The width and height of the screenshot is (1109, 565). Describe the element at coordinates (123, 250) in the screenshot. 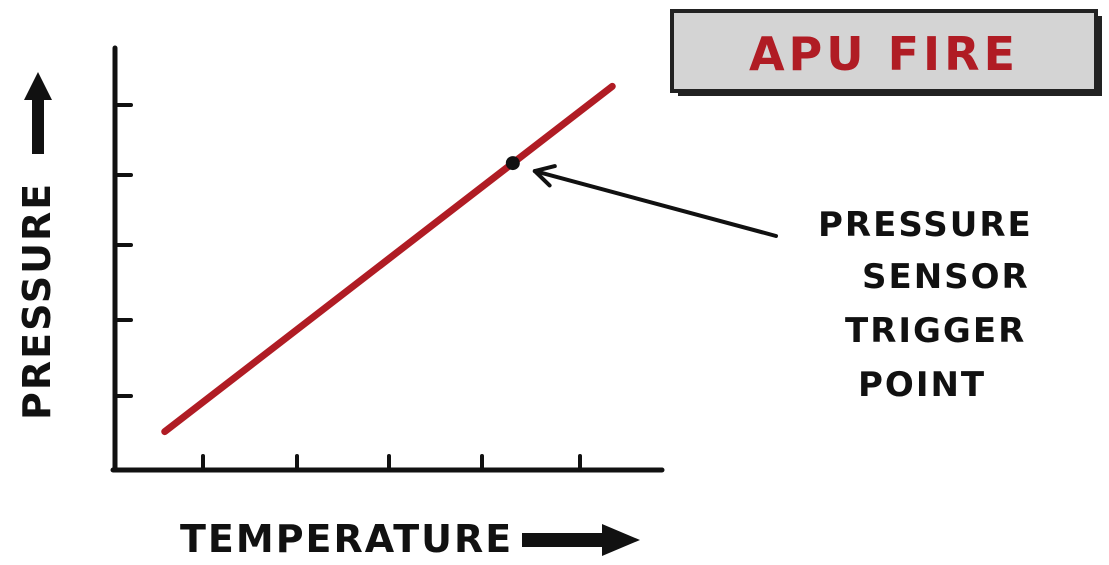

I see `y-axis-ticks` at that location.